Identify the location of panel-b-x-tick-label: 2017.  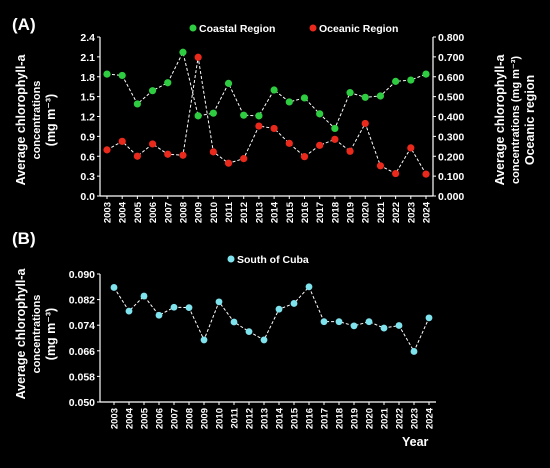
(325, 418).